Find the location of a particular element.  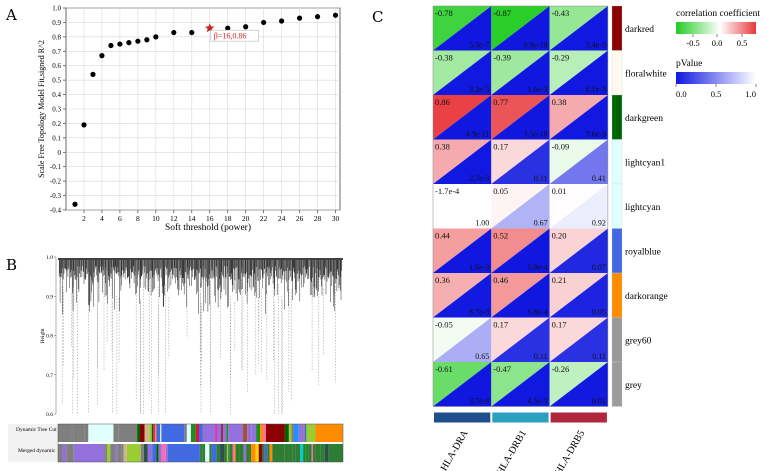

heatmap-corr-label: 0.01 is located at coordinates (559, 191).